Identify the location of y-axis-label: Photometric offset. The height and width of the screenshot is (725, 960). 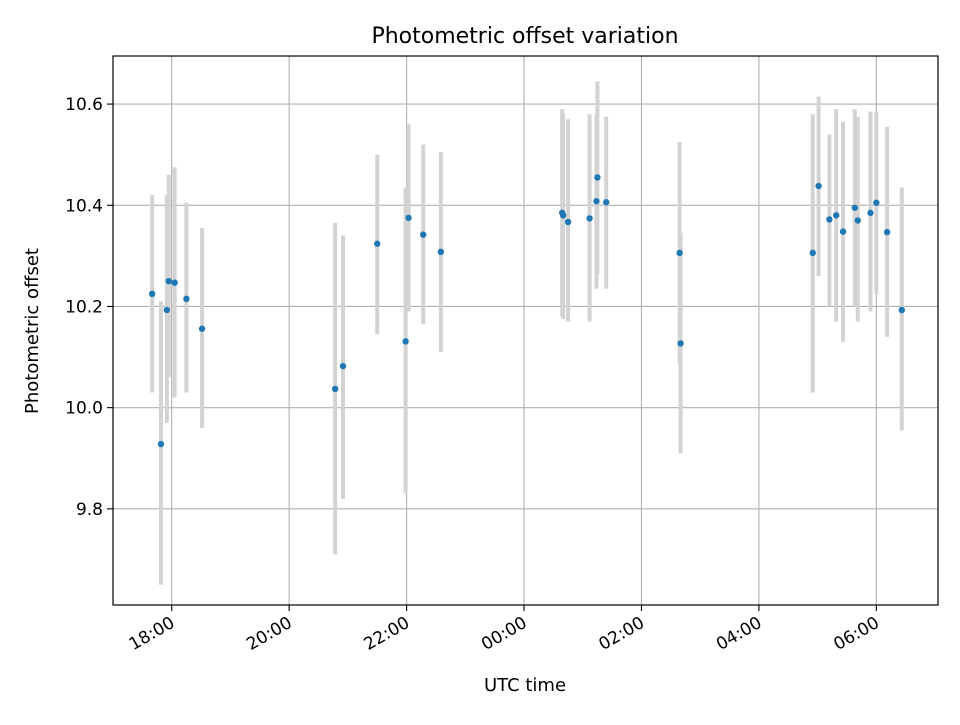
(32, 331).